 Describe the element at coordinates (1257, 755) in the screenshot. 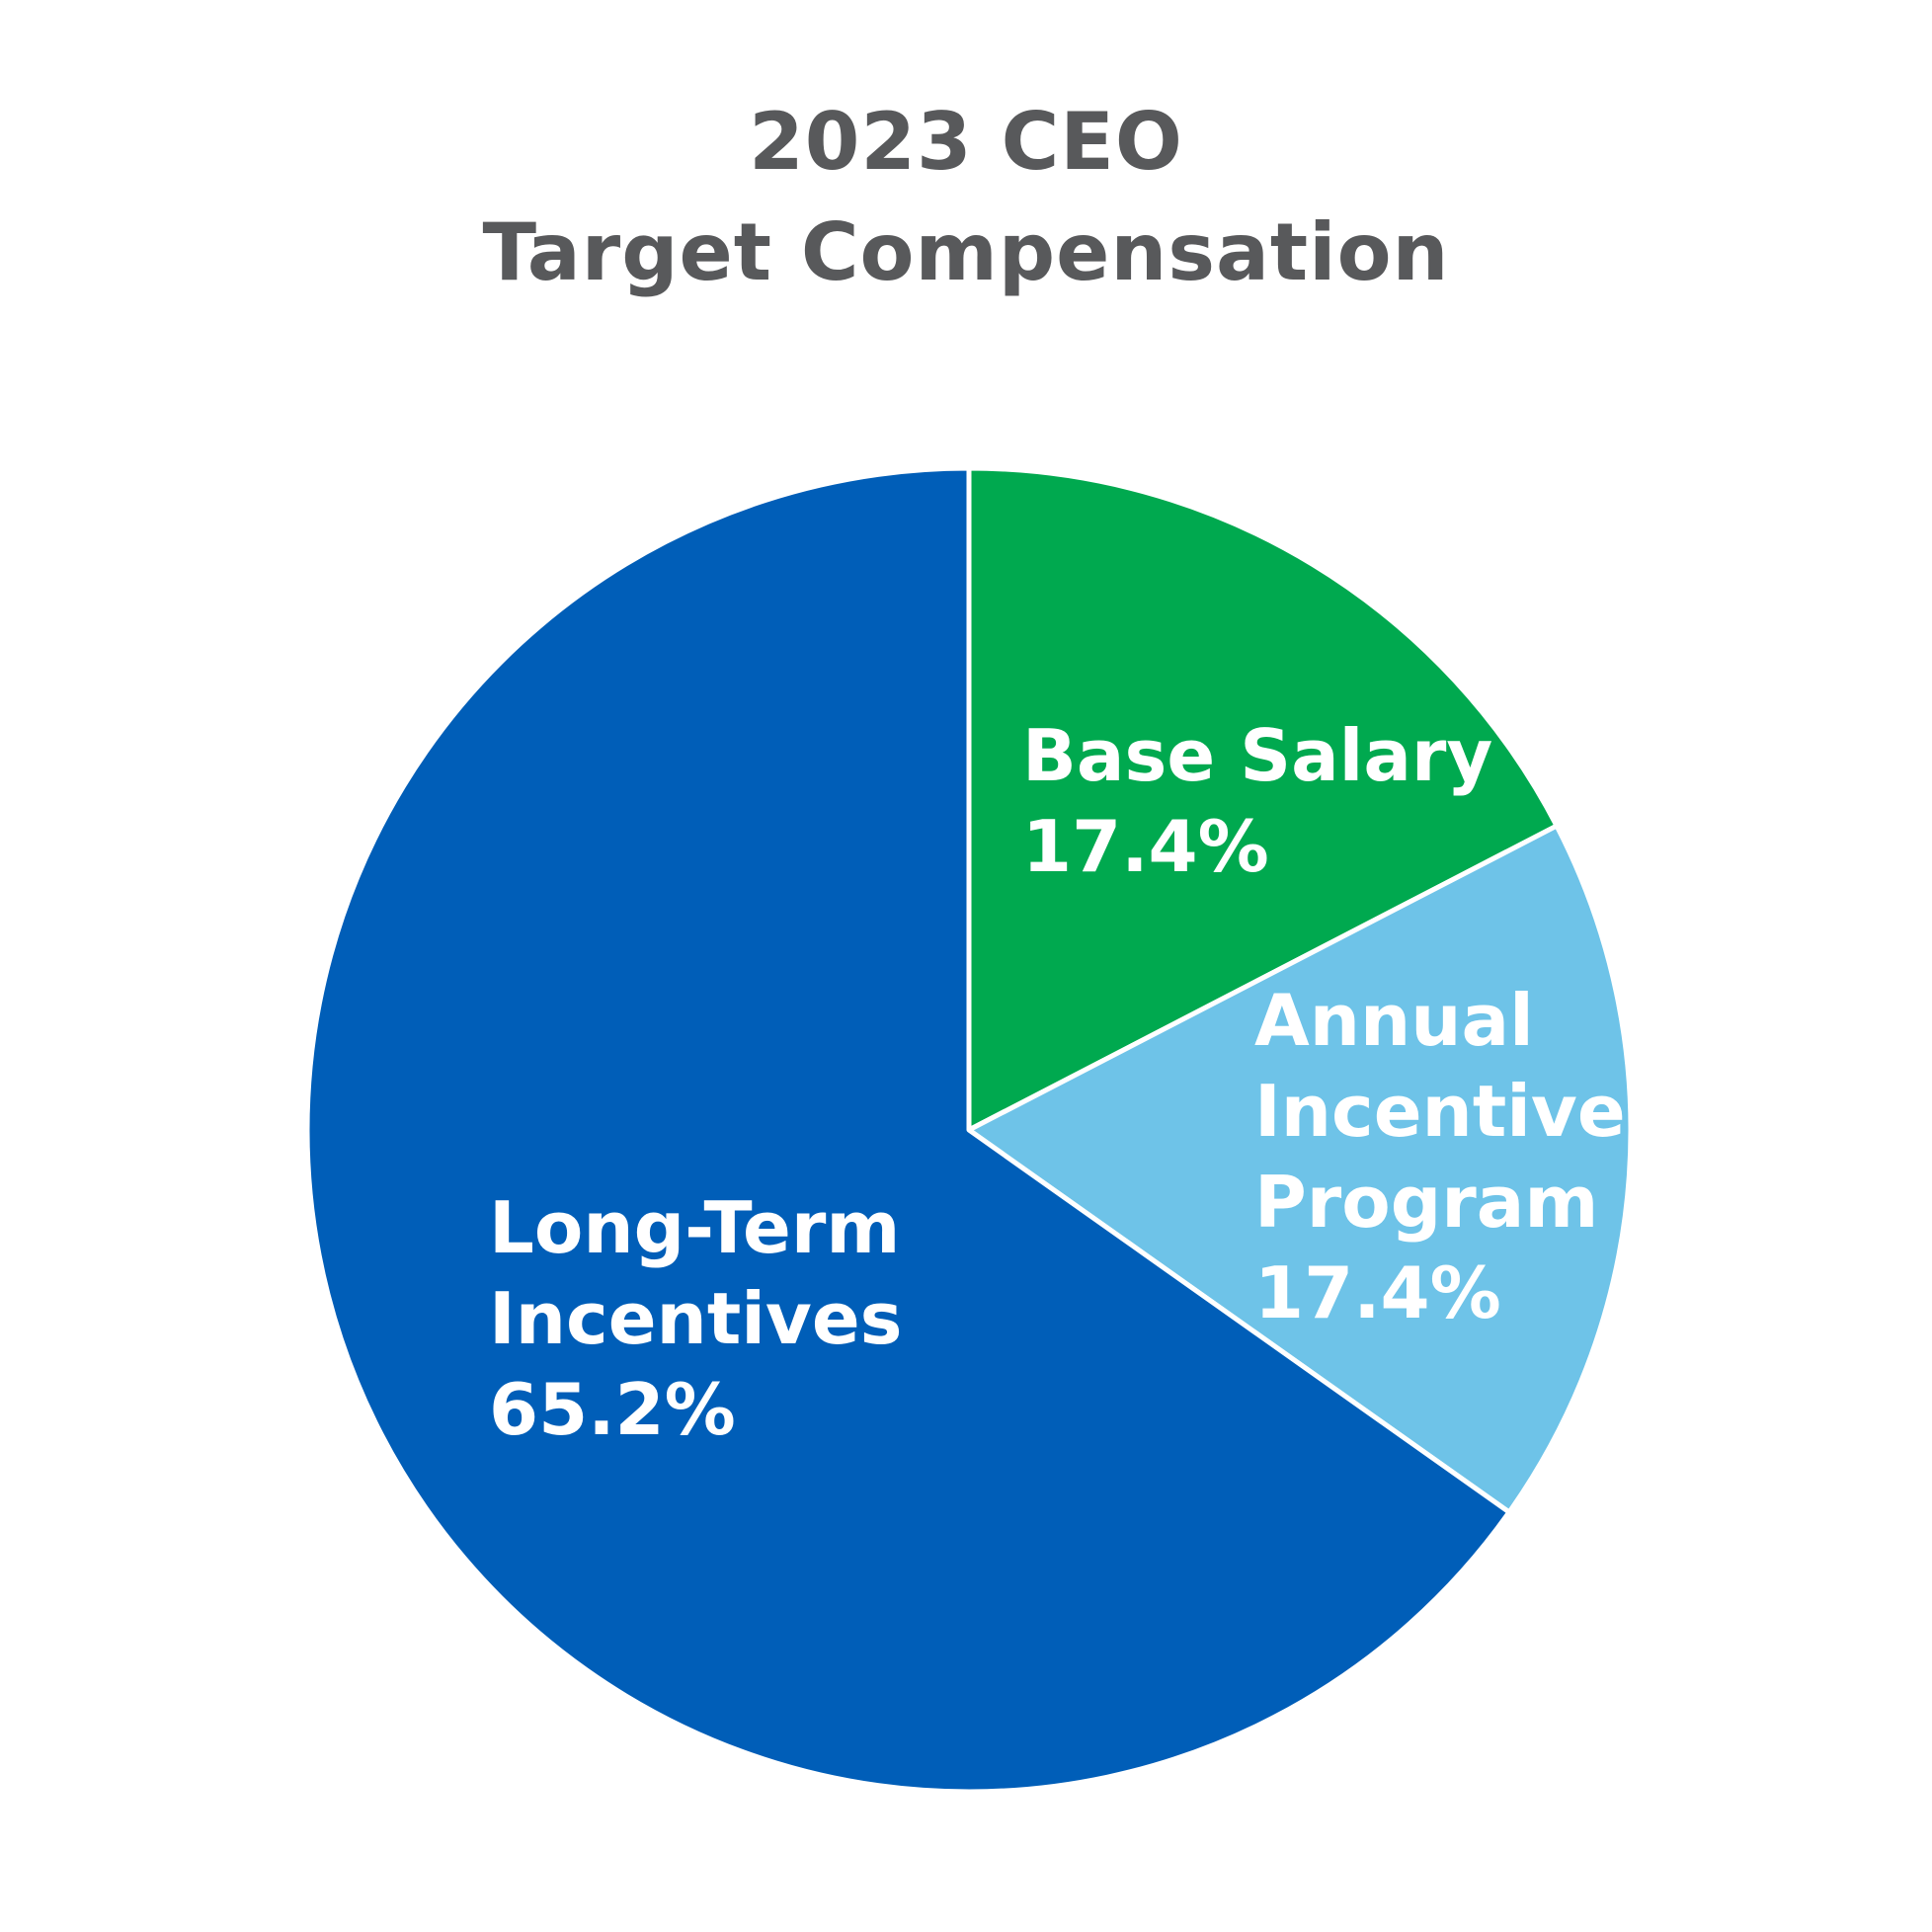

I see `slice-name-base-salary: Base Salary` at that location.